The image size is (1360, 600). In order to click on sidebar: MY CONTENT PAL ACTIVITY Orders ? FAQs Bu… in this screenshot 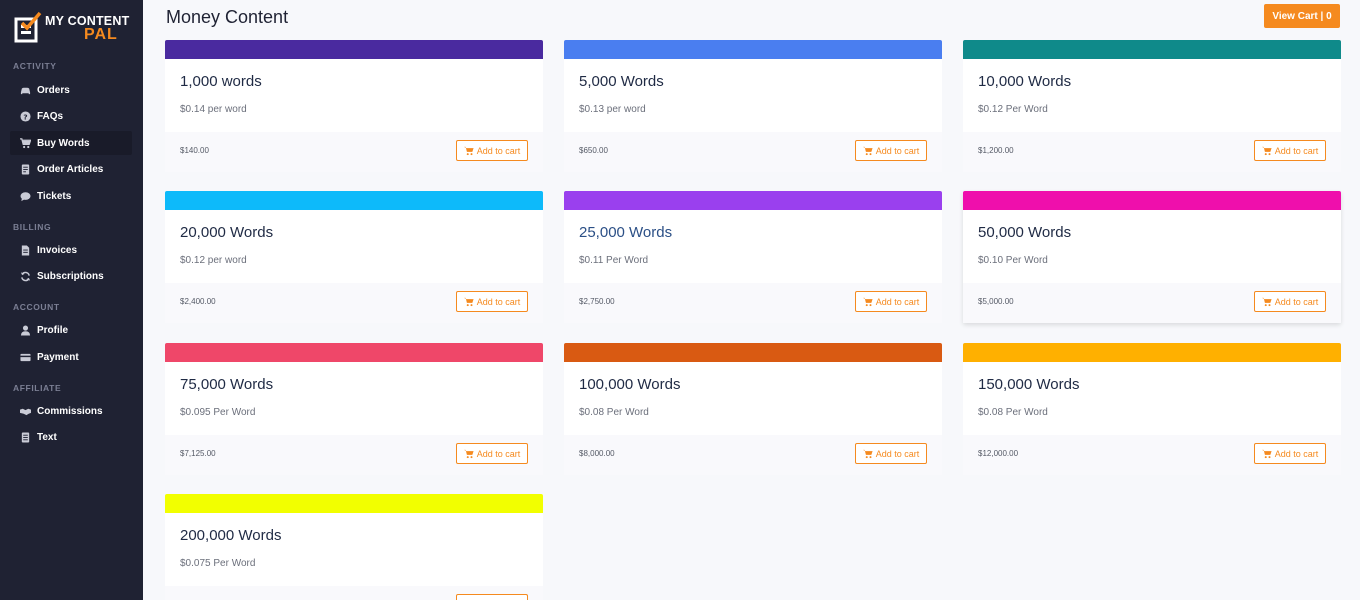, I will do `click(71, 300)`.